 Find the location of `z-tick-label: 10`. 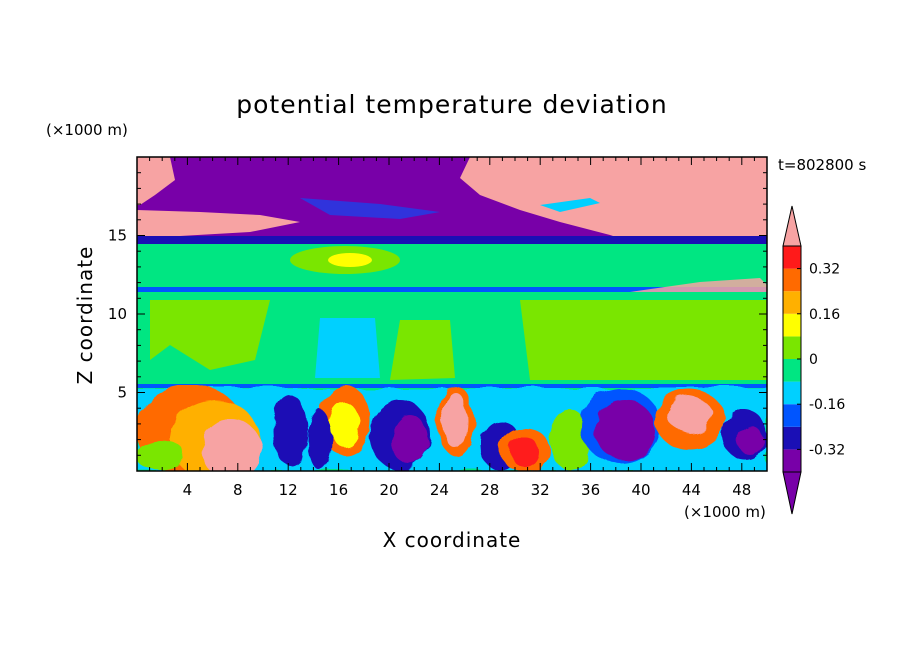

z-tick-label: 10 is located at coordinates (117, 314).